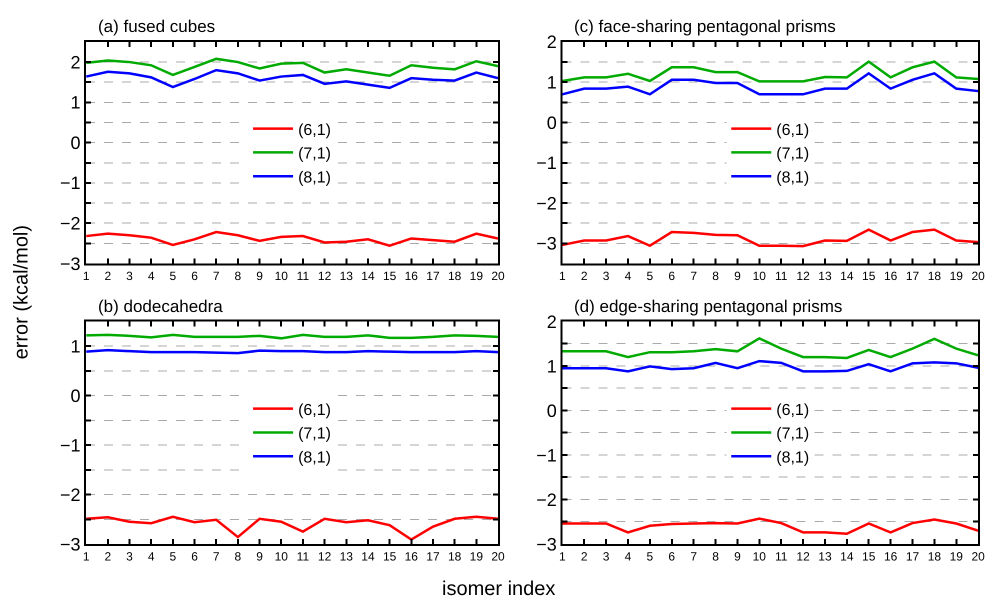 The width and height of the screenshot is (1000, 613). What do you see at coordinates (161, 306) in the screenshot?
I see `chart-title: (b) dodecahedra` at bounding box center [161, 306].